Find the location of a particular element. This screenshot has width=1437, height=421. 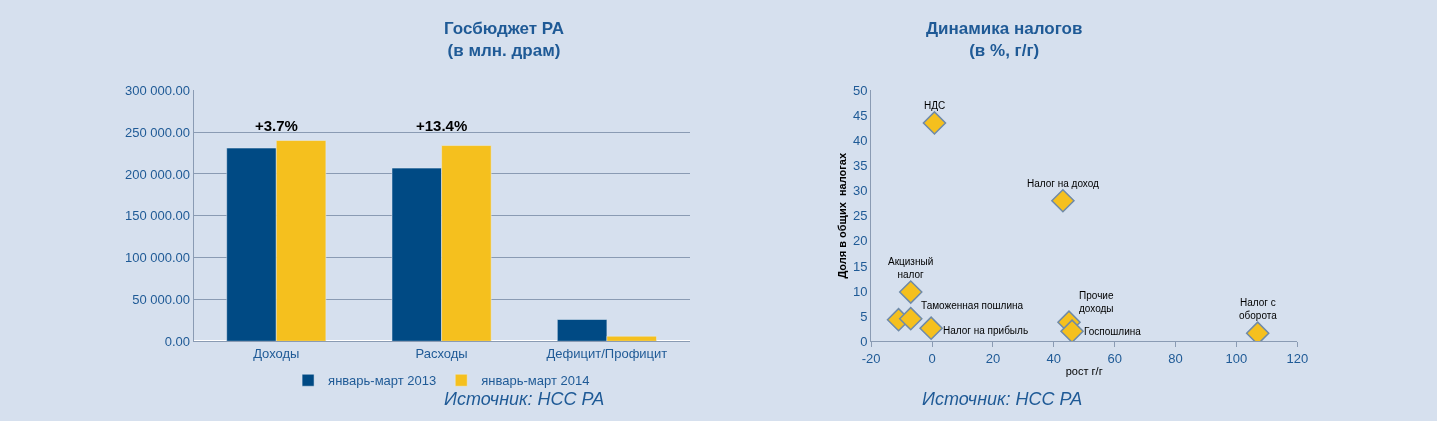

x-tick-label: 120 is located at coordinates (1297, 358).